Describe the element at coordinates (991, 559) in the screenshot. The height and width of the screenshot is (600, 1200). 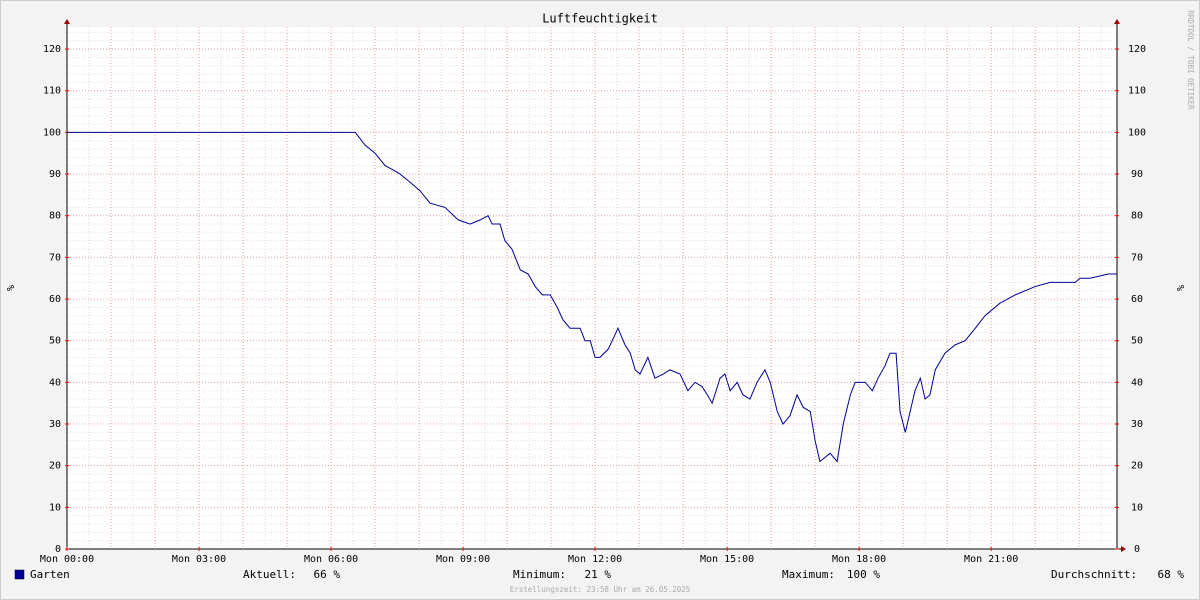
I see `x-tick-label: Mon 21:00` at that location.